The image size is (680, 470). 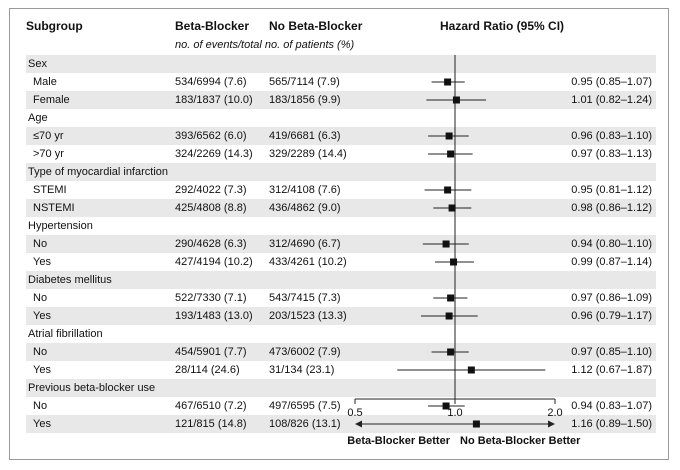 What do you see at coordinates (70, 280) in the screenshot?
I see `group-label: Diabetes mellitus` at bounding box center [70, 280].